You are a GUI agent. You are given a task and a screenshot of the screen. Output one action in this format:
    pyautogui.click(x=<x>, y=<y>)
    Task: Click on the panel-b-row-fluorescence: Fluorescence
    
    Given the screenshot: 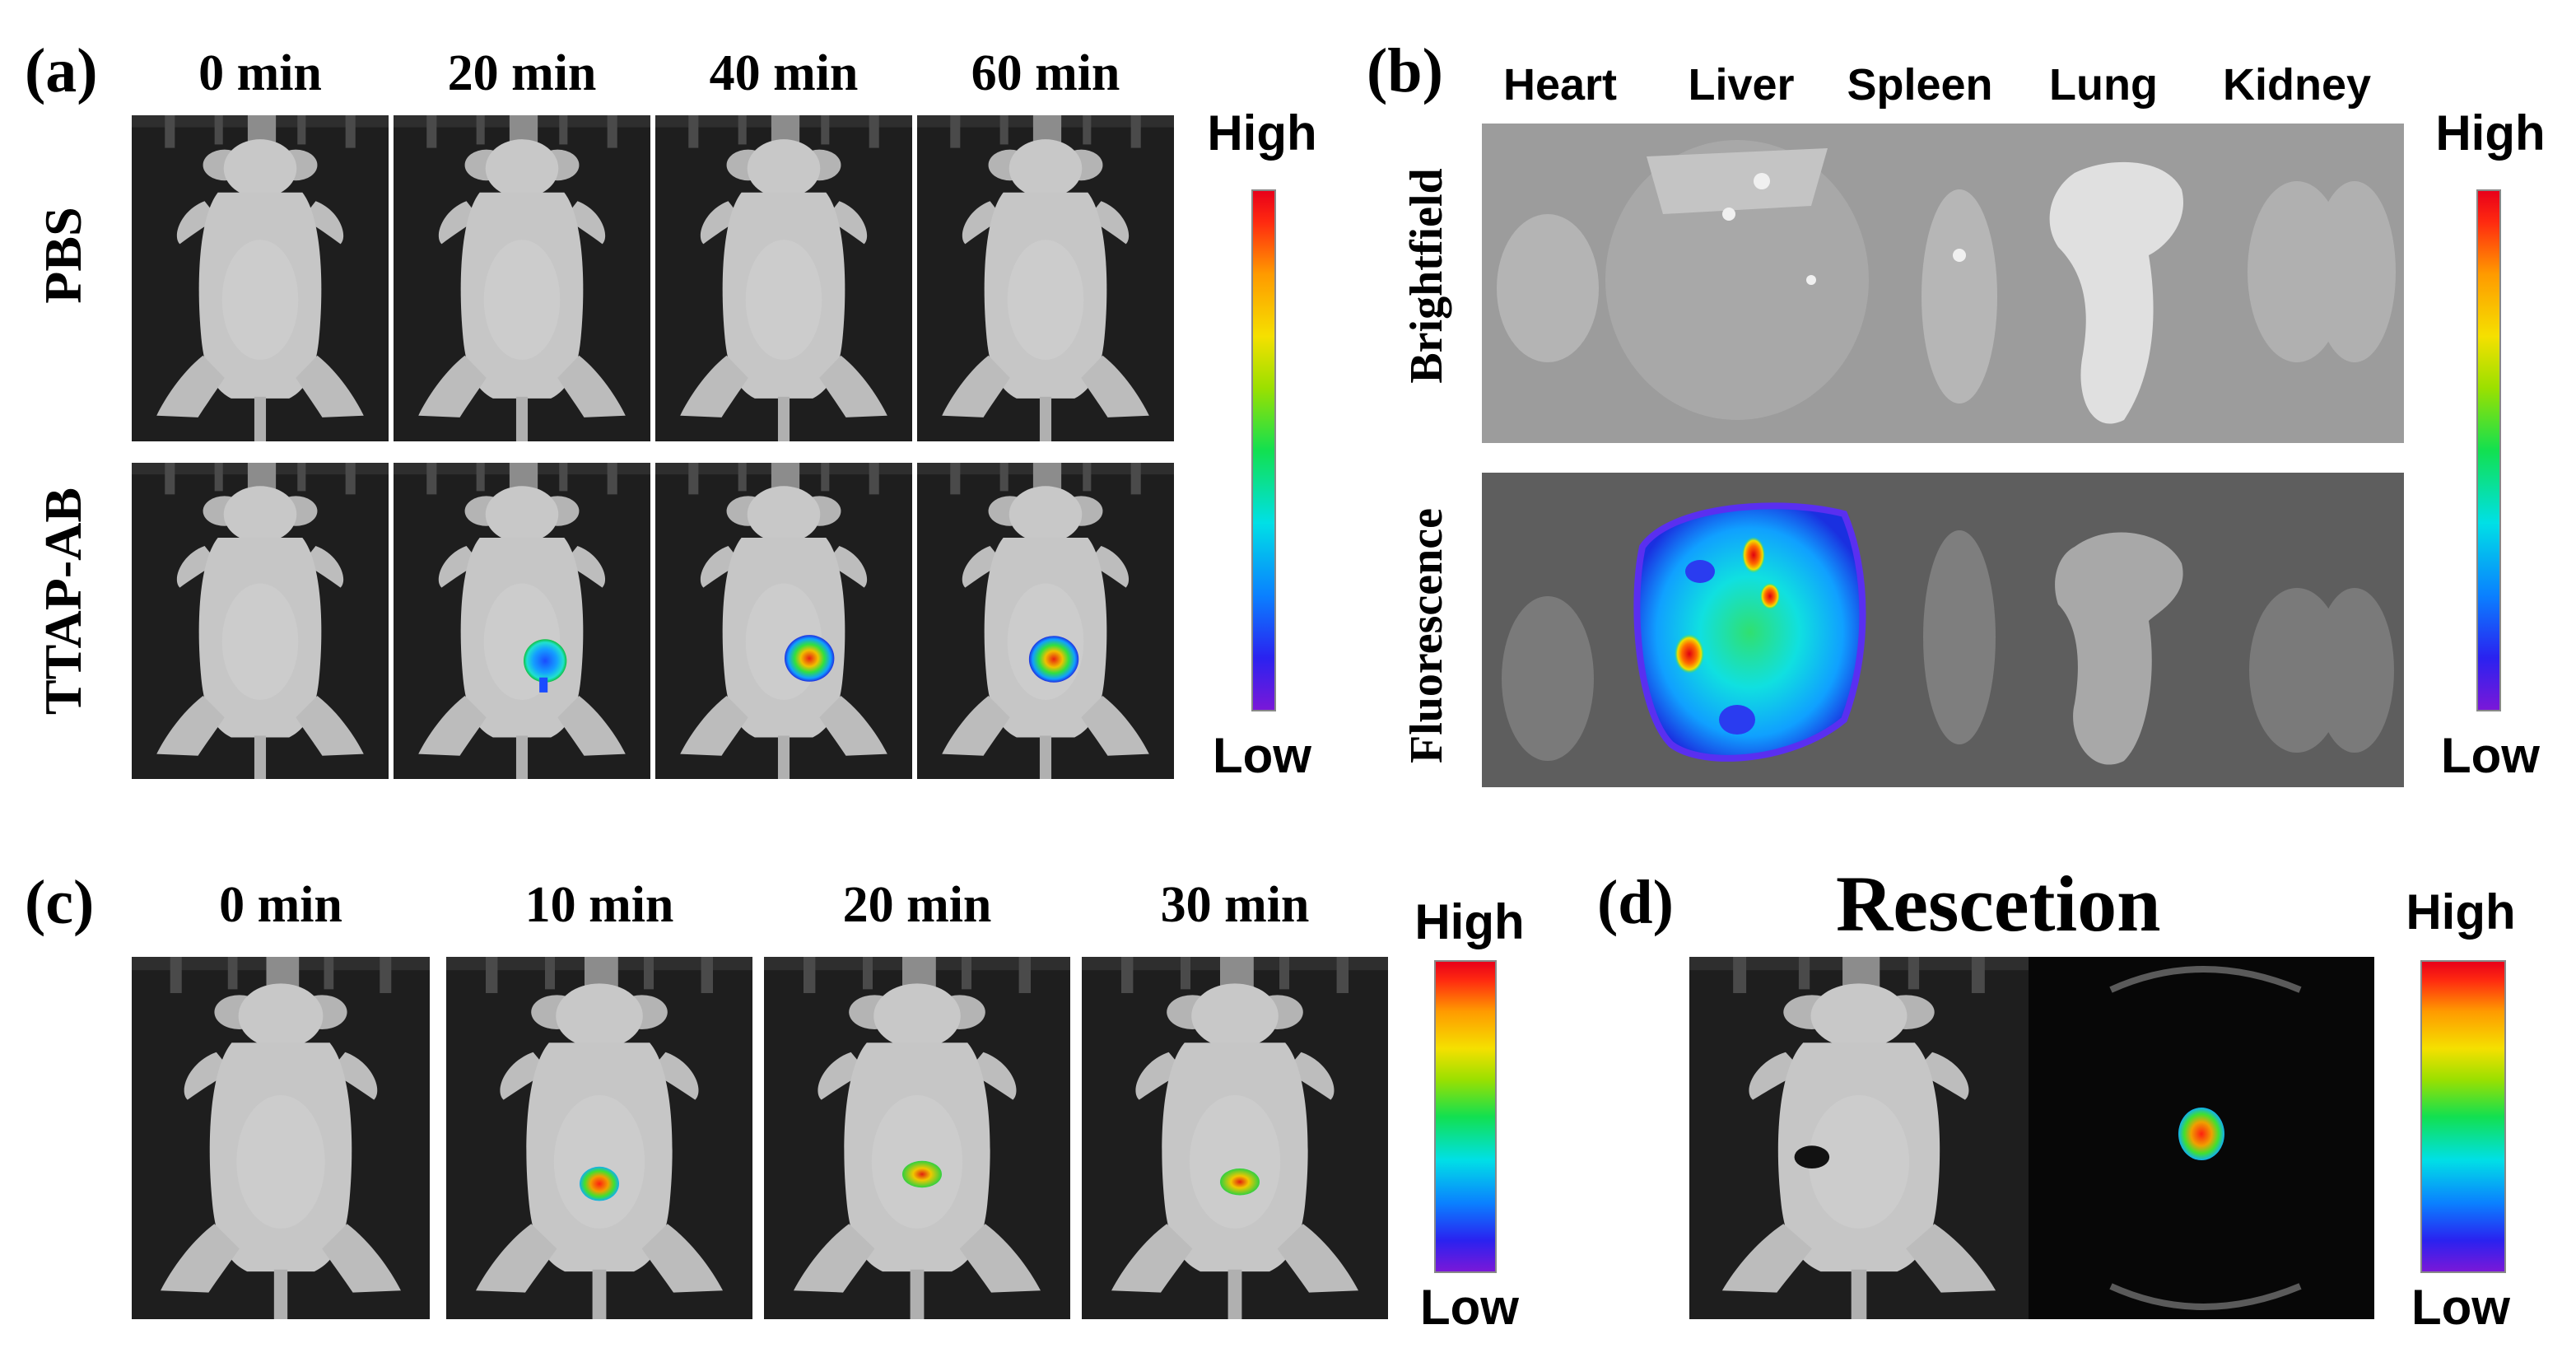 What is the action you would take?
    pyautogui.click(x=1426, y=635)
    